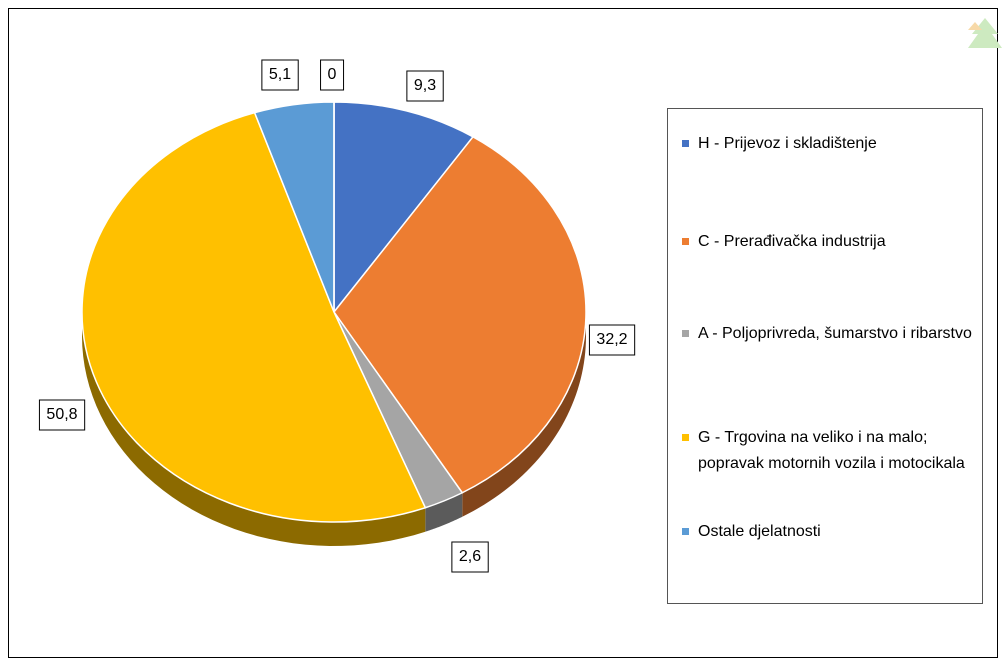  What do you see at coordinates (835, 532) in the screenshot?
I see `legend-item: Ostale djelatnosti` at bounding box center [835, 532].